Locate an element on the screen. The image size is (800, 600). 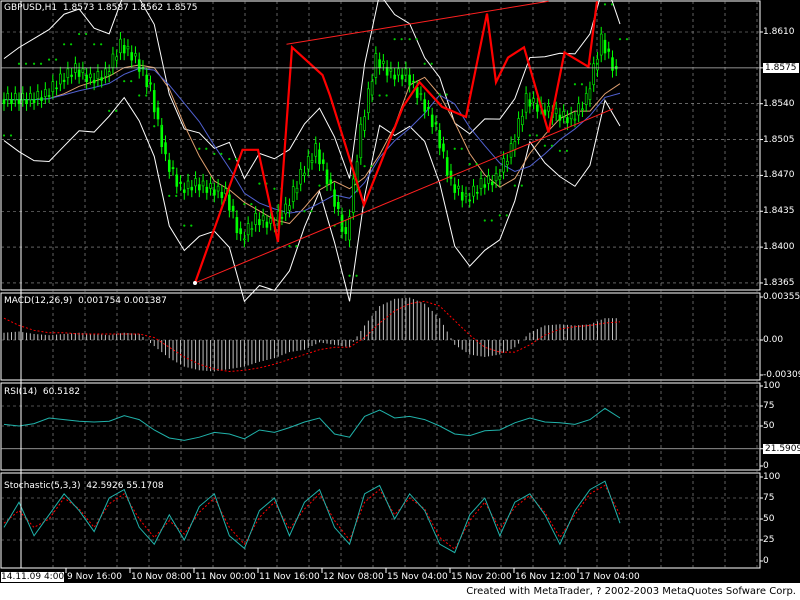
rsi-axis-label: 100 is located at coordinates (772, 386).